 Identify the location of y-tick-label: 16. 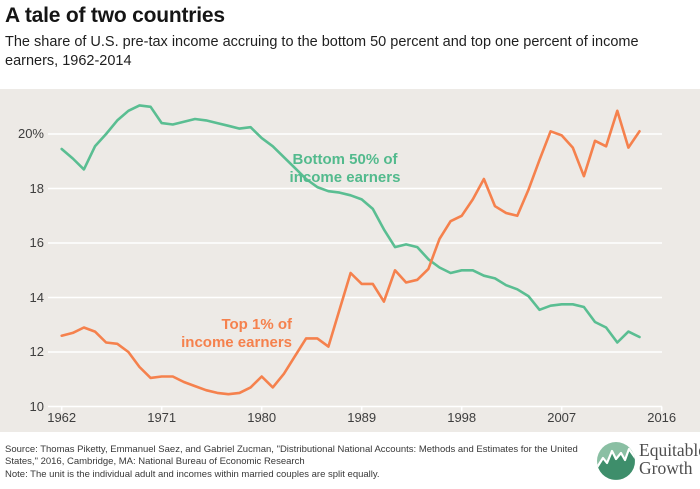
(36, 242).